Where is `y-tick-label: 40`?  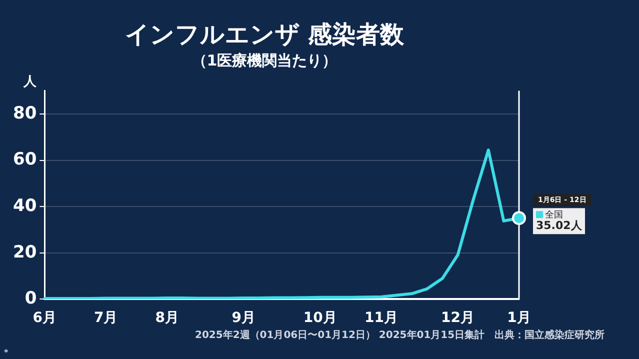 y-tick-label: 40 is located at coordinates (24, 206).